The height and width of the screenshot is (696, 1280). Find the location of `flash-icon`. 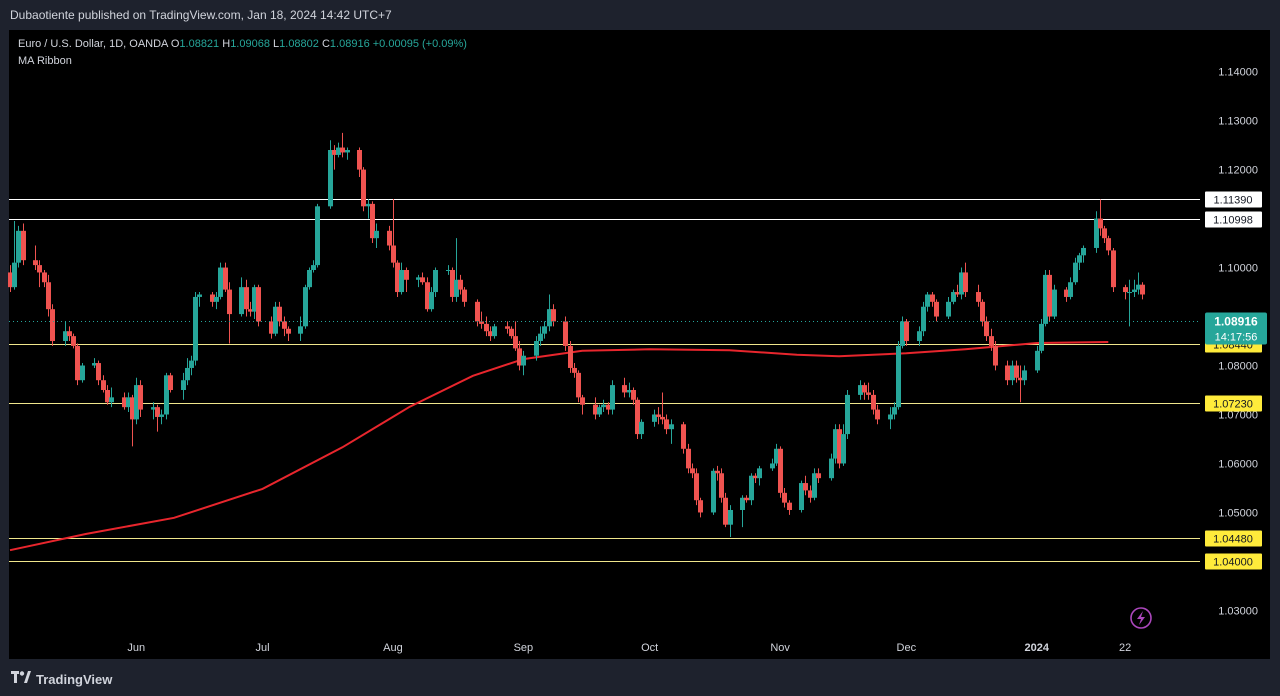

flash-icon is located at coordinates (1141, 618).